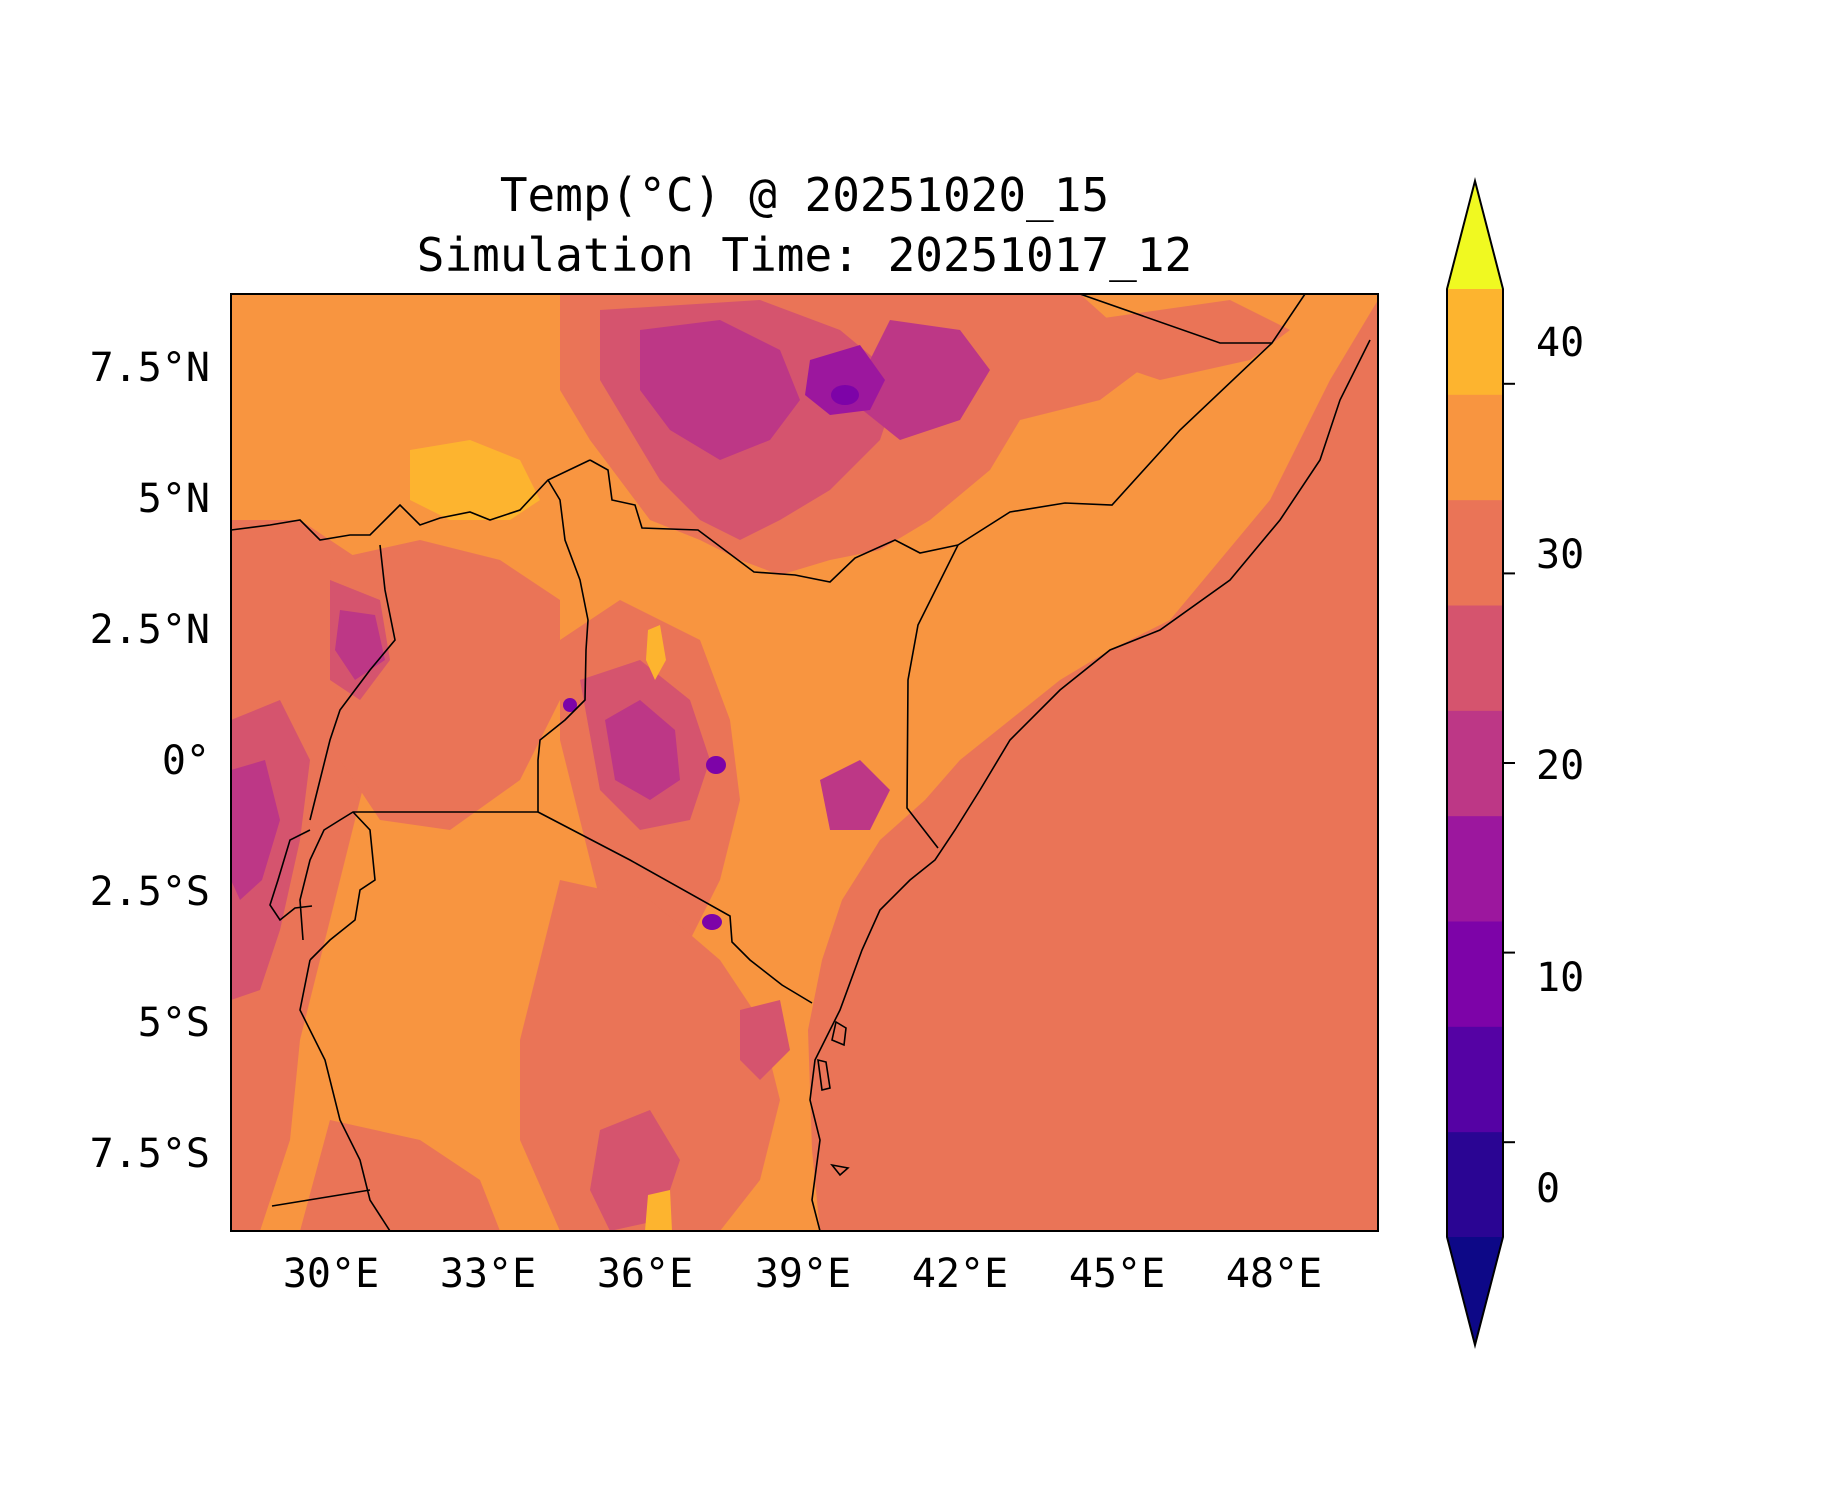 The width and height of the screenshot is (1833, 1500). What do you see at coordinates (804, 255) in the screenshot?
I see `title-line-2: Simulation Time: 20251017_12` at bounding box center [804, 255].